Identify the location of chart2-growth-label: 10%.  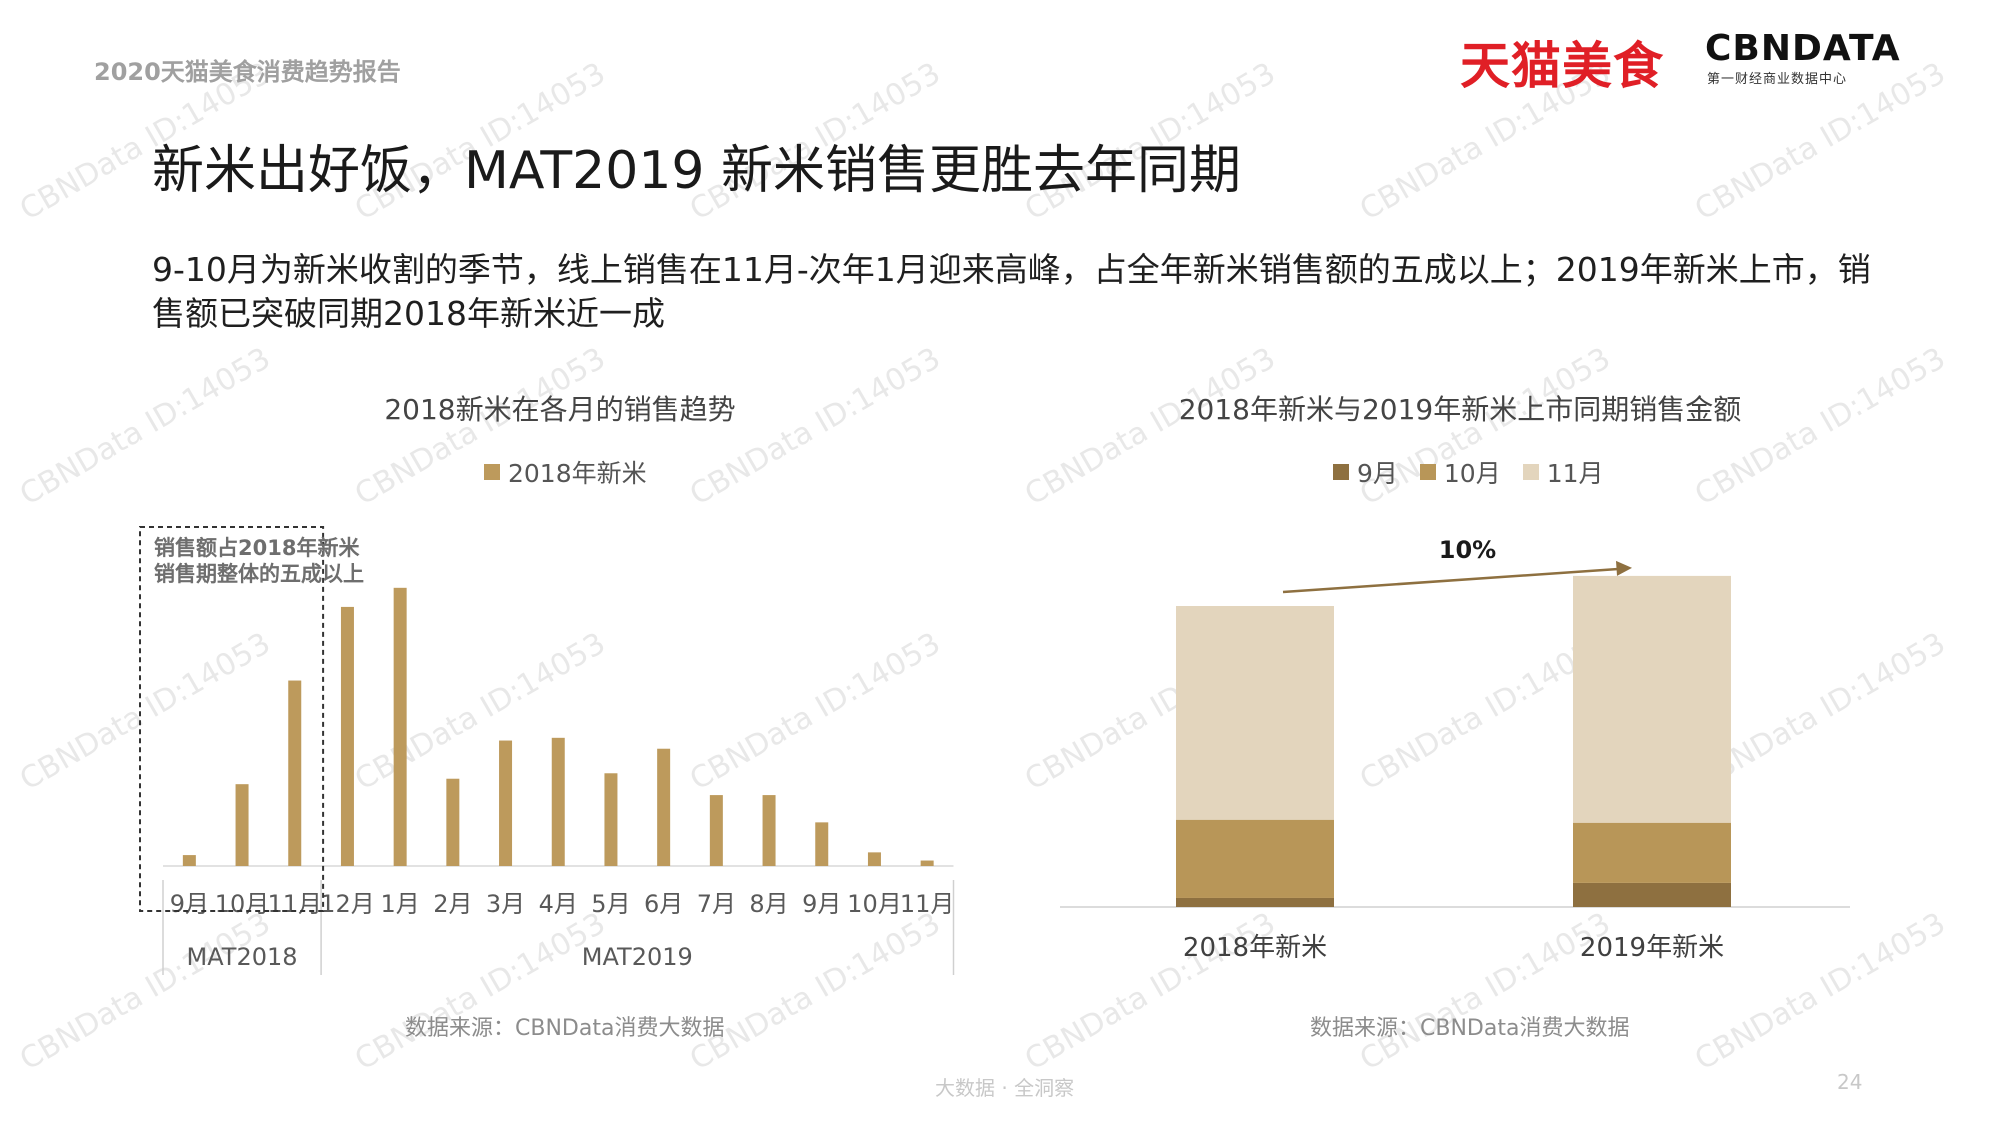
(1467, 550).